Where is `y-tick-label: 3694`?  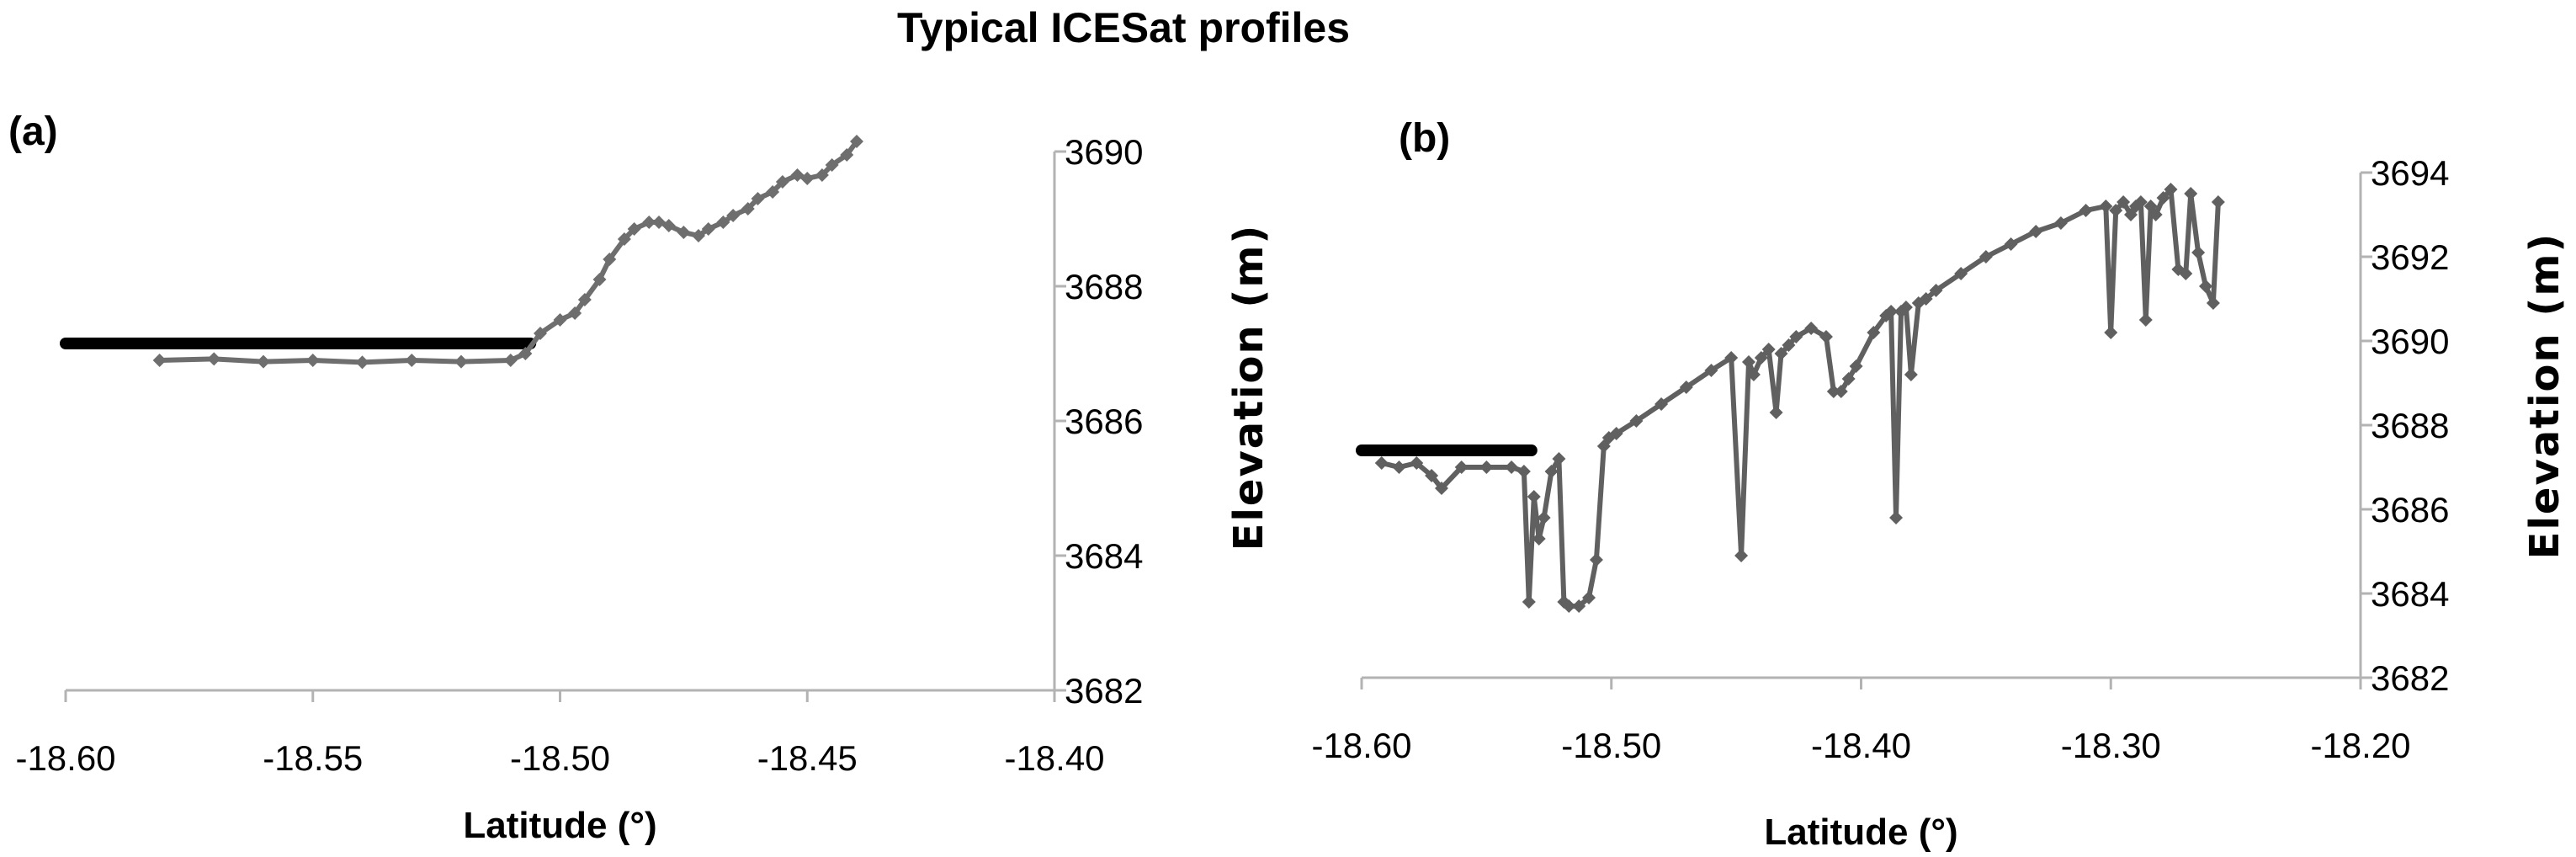 y-tick-label: 3694 is located at coordinates (2410, 173).